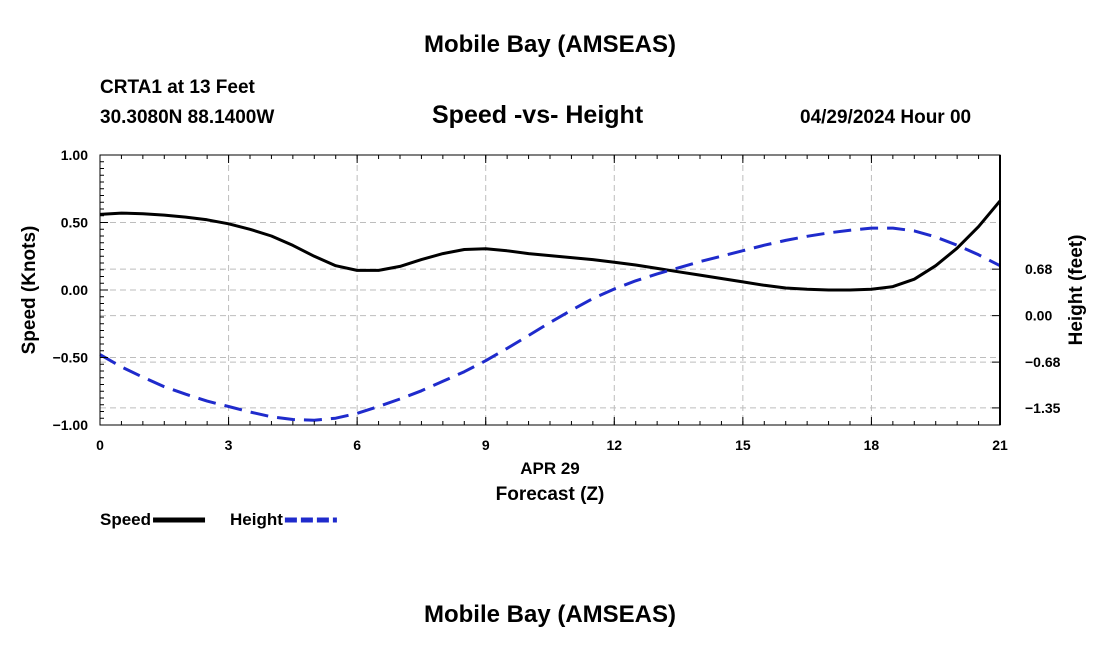  I want to click on x-tick-label: 3, so click(229, 445).